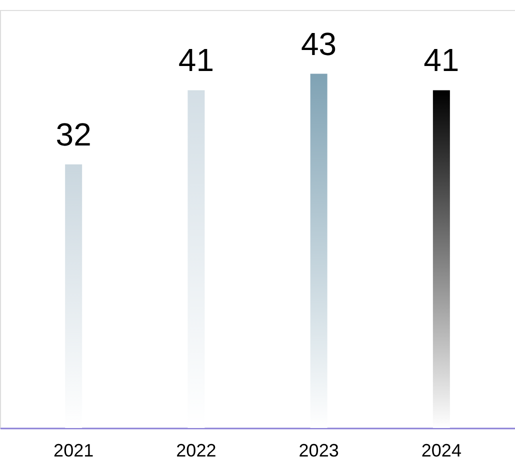 The height and width of the screenshot is (468, 515). Describe the element at coordinates (196, 450) in the screenshot. I see `x-tick-label: 2022` at that location.